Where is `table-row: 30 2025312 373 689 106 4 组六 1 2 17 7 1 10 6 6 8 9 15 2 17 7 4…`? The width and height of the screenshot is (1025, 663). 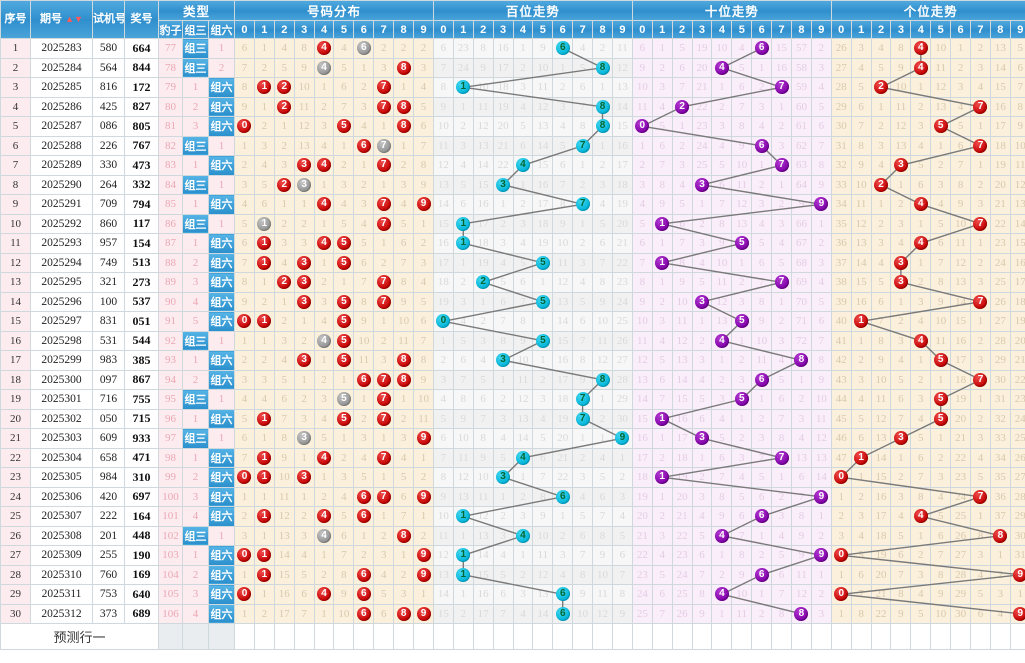
table-row: 30 2025312 373 689 106 4 组六 1 2 17 7 1 10 6 6 8 9 15 2 17 7 4… is located at coordinates (512, 613).